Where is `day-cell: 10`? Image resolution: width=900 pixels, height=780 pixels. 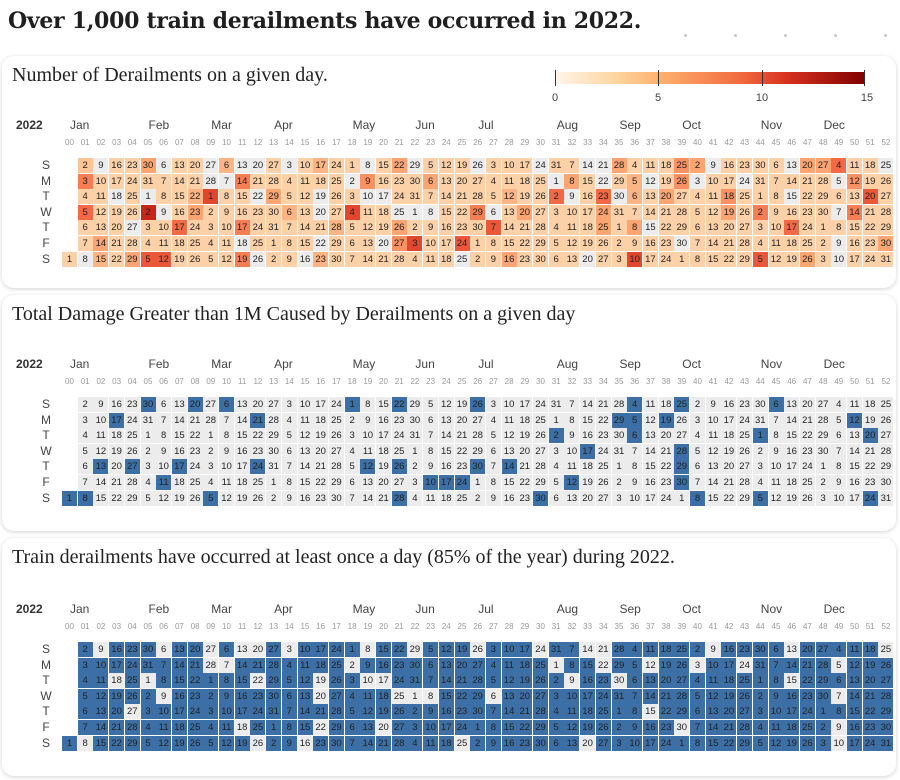 day-cell: 10 is located at coordinates (509, 404).